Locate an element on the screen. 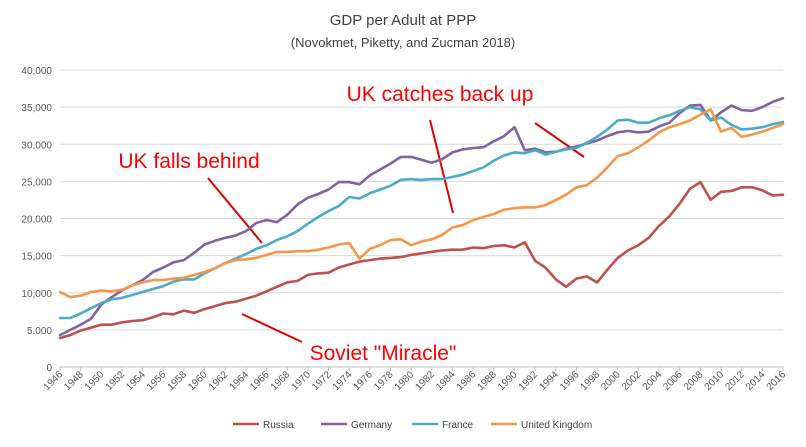 This screenshot has height=447, width=806. y-tick-label: 10,000 is located at coordinates (36, 294).